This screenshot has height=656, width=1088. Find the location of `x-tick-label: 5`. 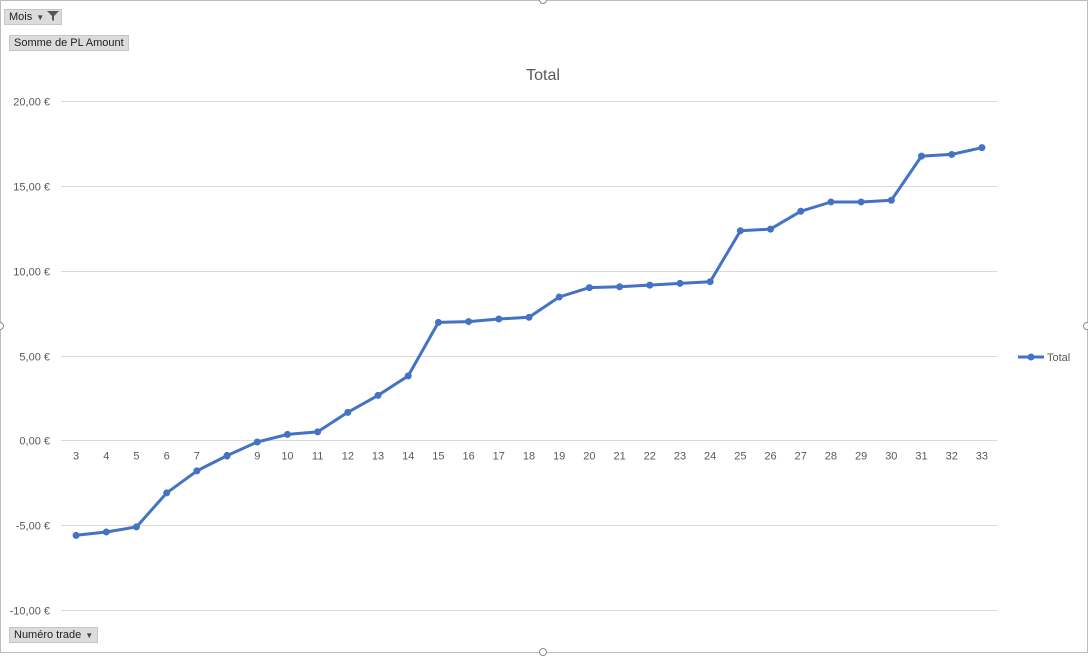

x-tick-label: 5 is located at coordinates (136, 456).